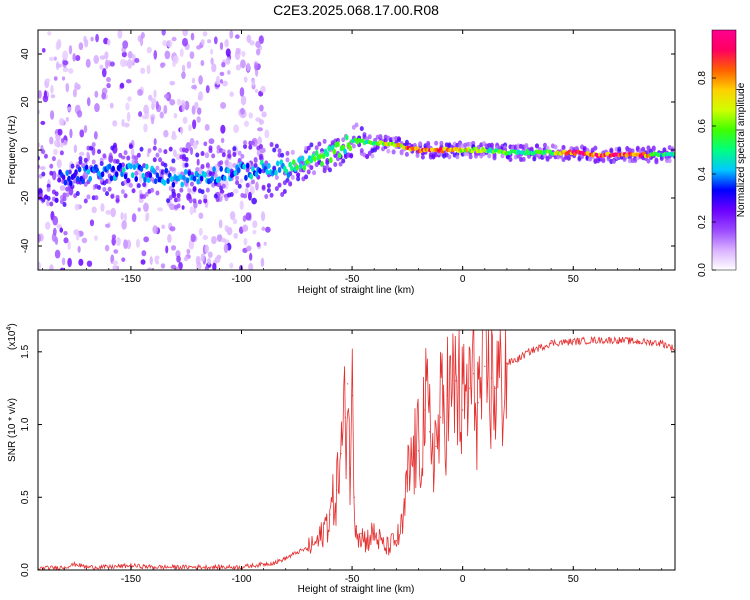 Image resolution: width=750 pixels, height=600 pixels. What do you see at coordinates (706, 174) in the screenshot?
I see `colorbar-ticks: 0.0 0.2 0.4 0.6 0.8` at bounding box center [706, 174].